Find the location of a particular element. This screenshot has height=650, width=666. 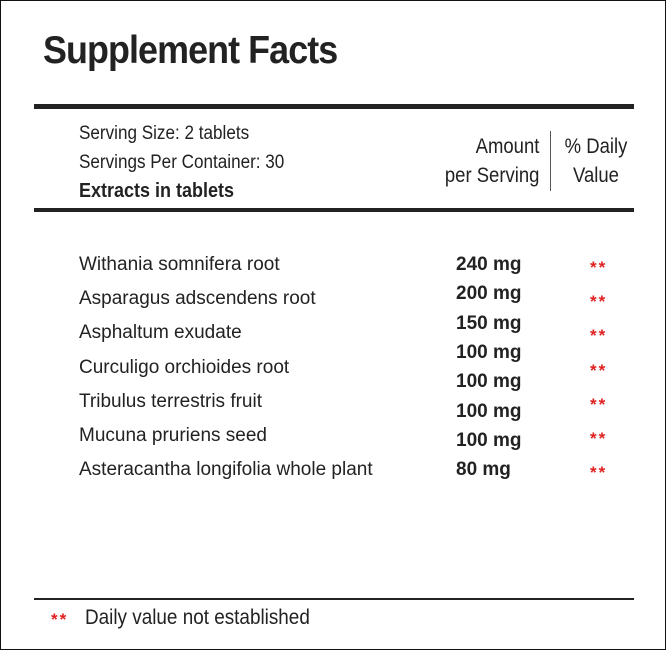

ingredient-name: Asphaltum exudate is located at coordinates (160, 333).